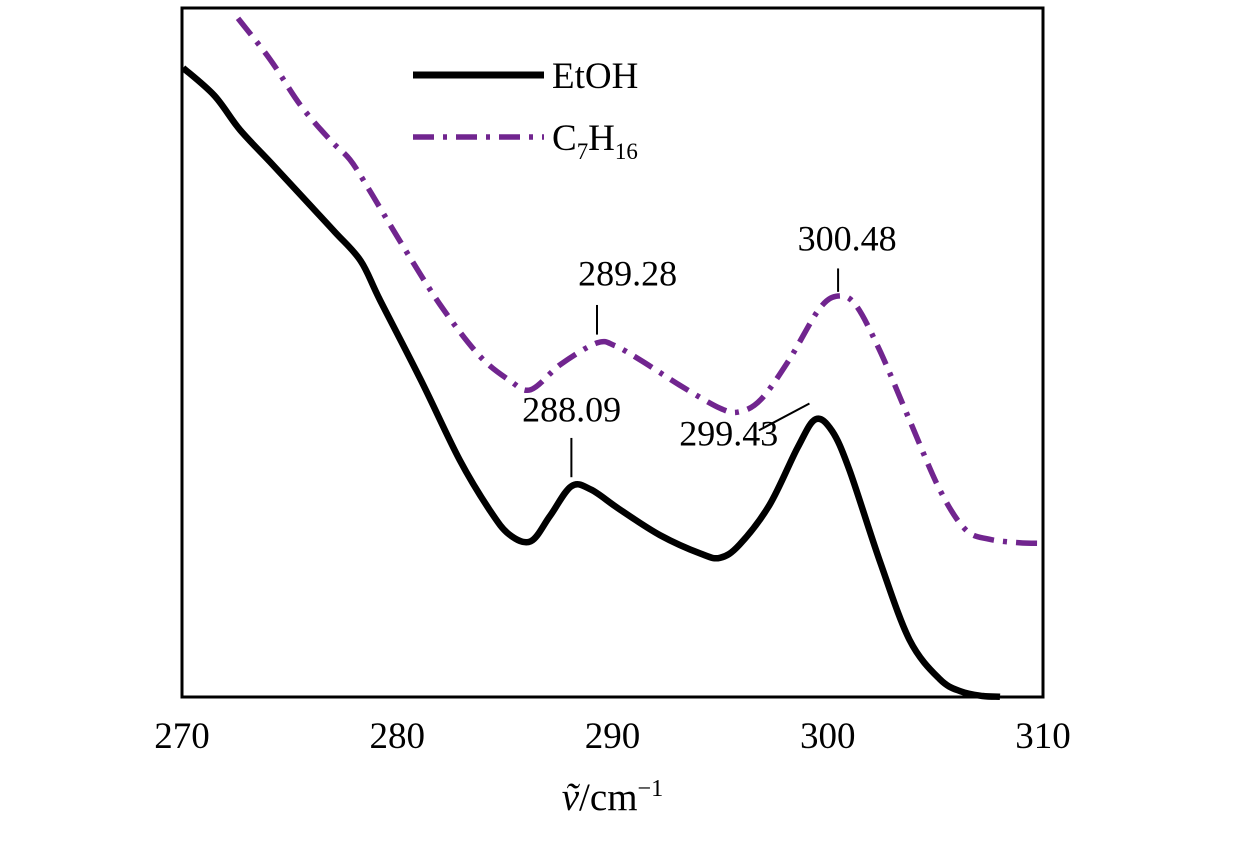 Image resolution: width=1240 pixels, height=843 pixels. Describe the element at coordinates (595, 141) in the screenshot. I see `legend-label-c7h16: C7H16` at that location.